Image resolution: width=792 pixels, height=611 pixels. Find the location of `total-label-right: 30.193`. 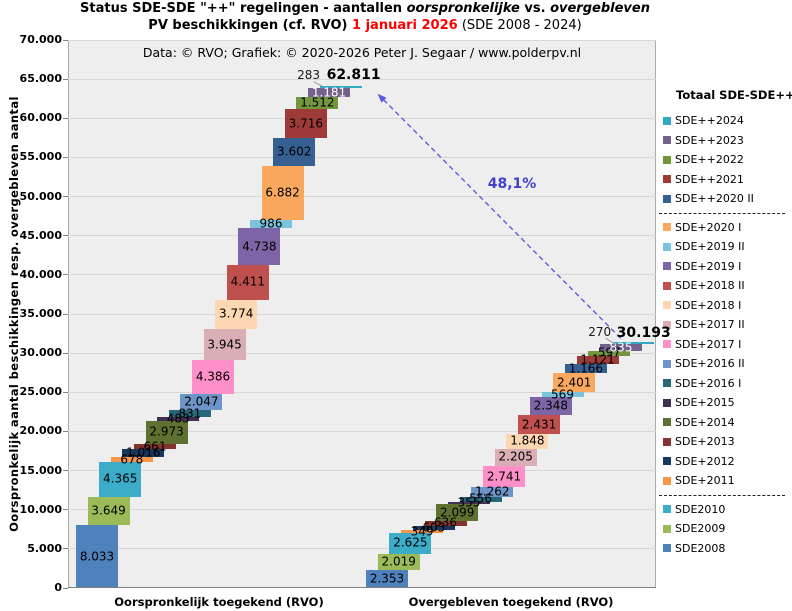

total-label-right: 30.193 is located at coordinates (643, 333).